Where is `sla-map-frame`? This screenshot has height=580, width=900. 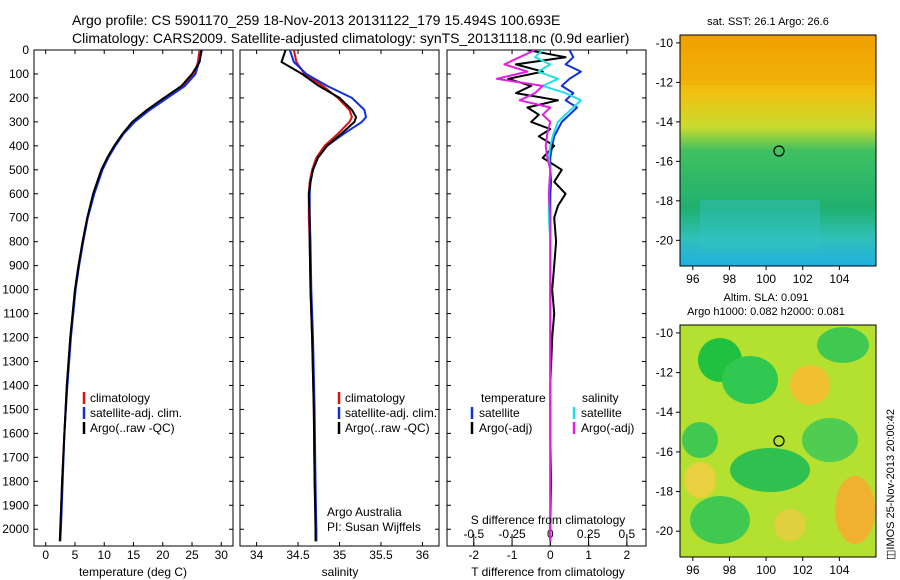
sla-map-frame is located at coordinates (778, 441).